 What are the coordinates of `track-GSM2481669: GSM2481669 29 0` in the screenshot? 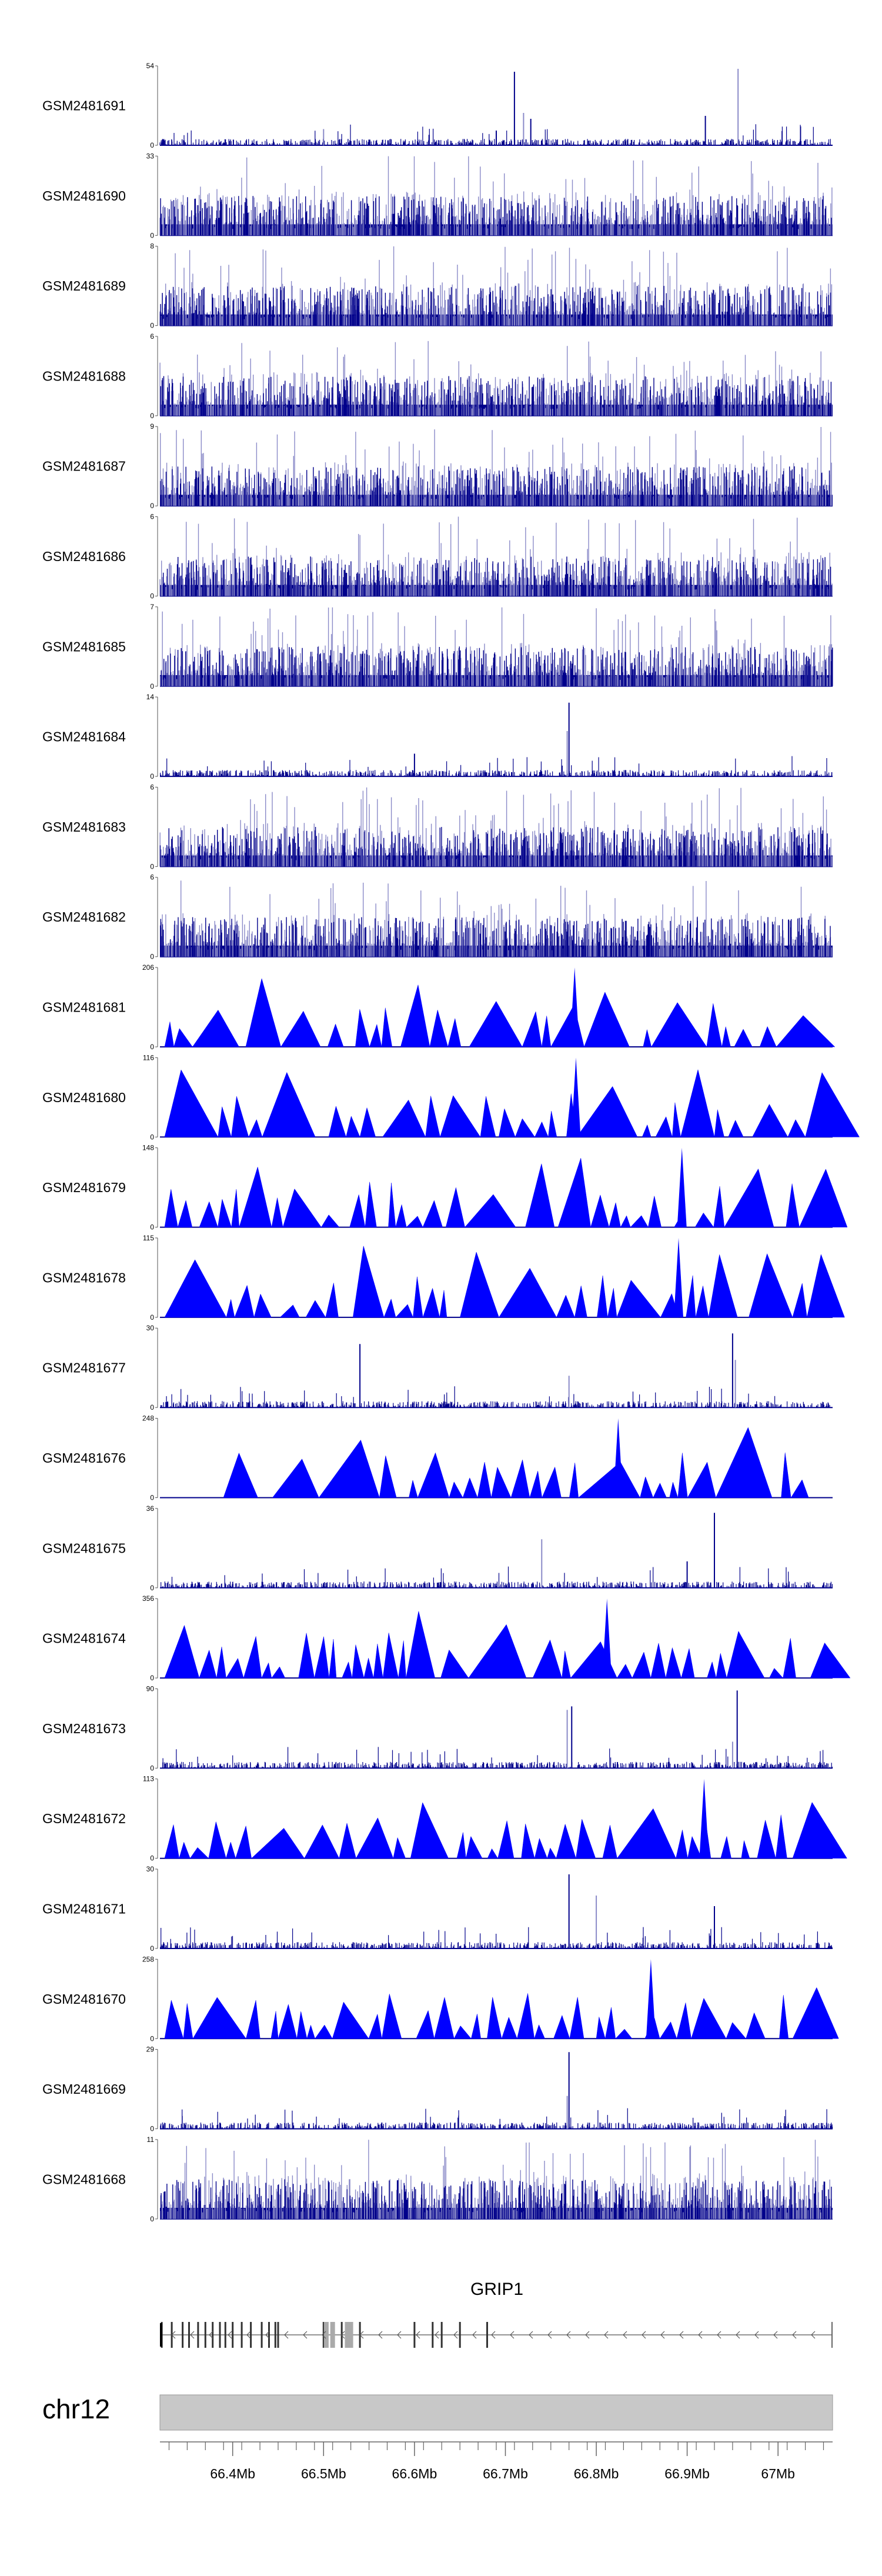 It's located at (437, 2089).